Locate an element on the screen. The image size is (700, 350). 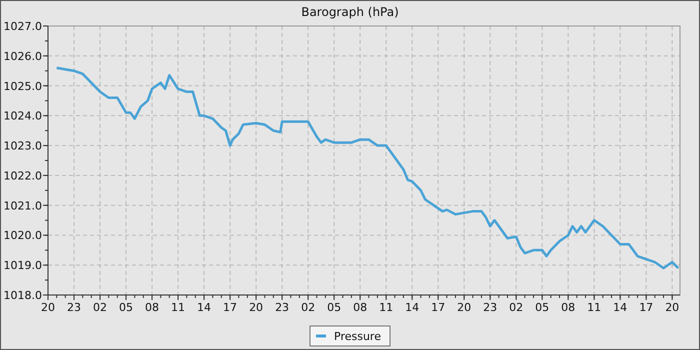
y-tick-label: 1022.0 is located at coordinates (23, 175).